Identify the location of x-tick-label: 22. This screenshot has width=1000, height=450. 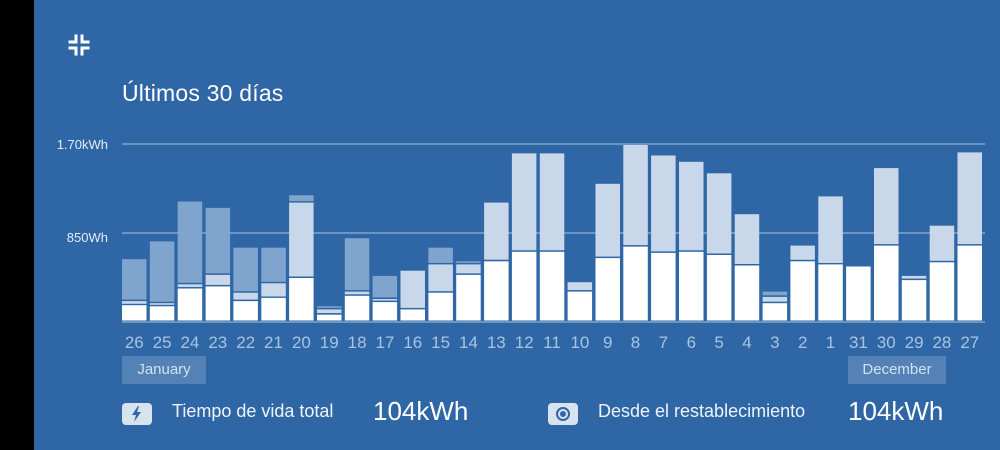
(245, 342).